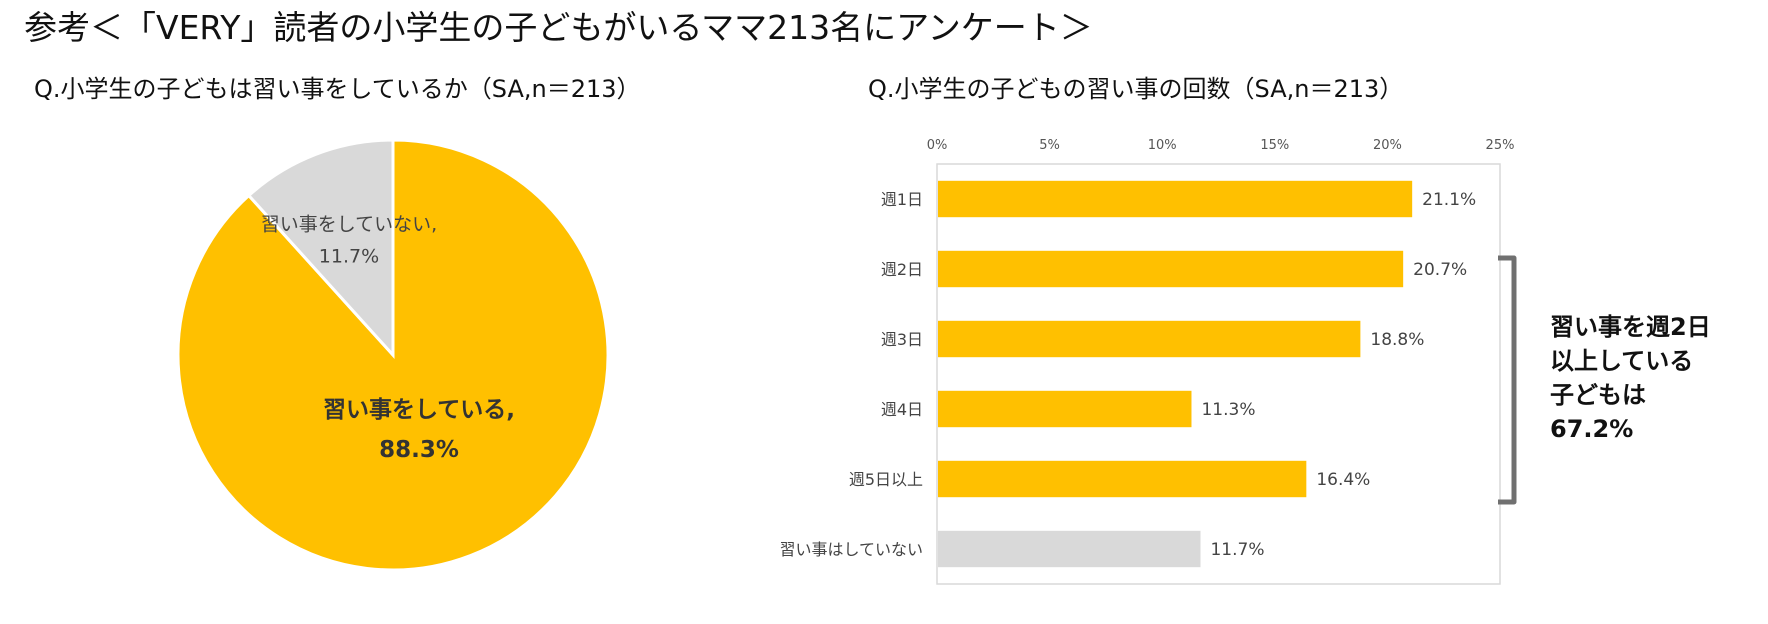 The image size is (1768, 624). Describe the element at coordinates (1449, 200) in the screenshot. I see `bar-value-label: 21.1%` at that location.